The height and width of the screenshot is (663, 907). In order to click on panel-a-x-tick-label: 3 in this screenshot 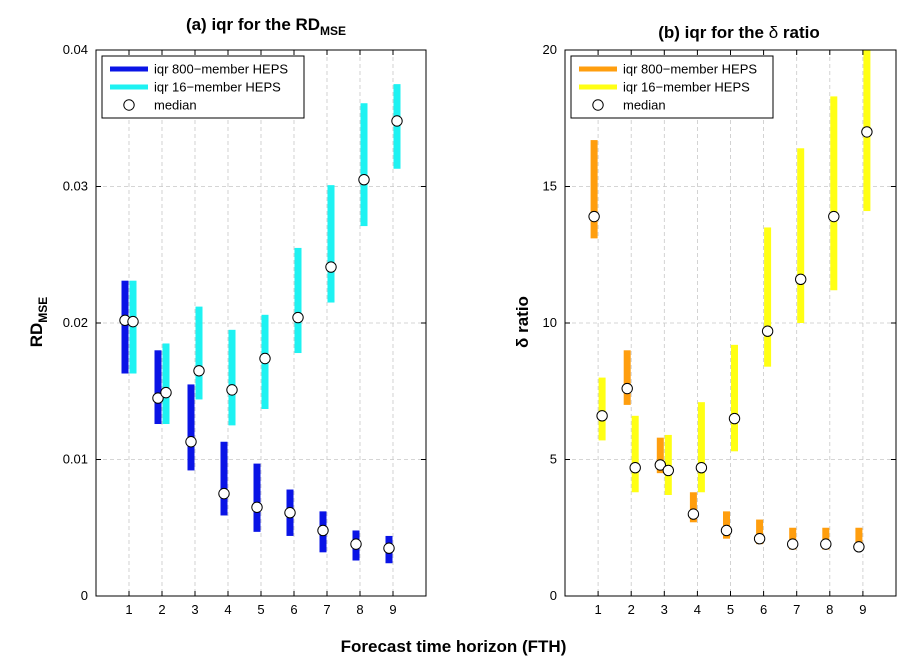, I will do `click(194, 609)`.